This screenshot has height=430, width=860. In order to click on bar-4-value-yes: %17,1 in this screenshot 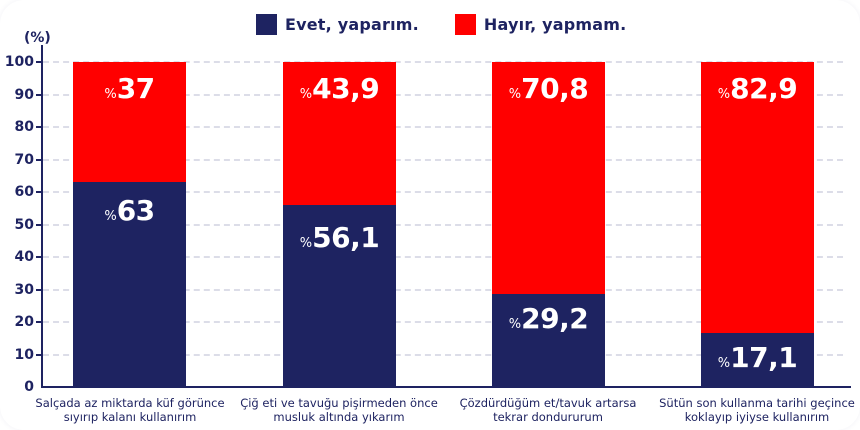, I will do `click(757, 357)`.